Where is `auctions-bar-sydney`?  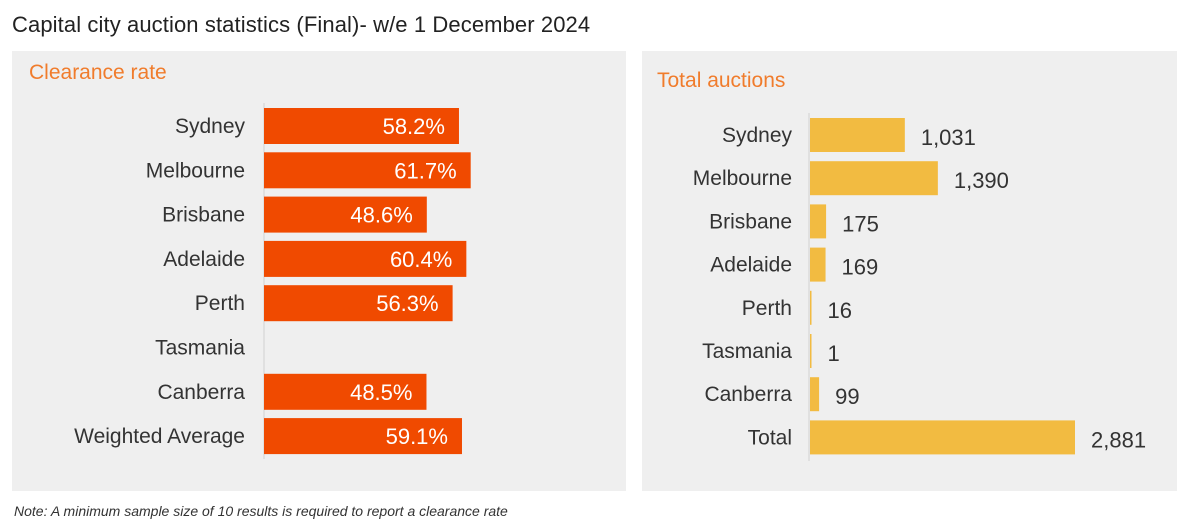
auctions-bar-sydney is located at coordinates (857, 135).